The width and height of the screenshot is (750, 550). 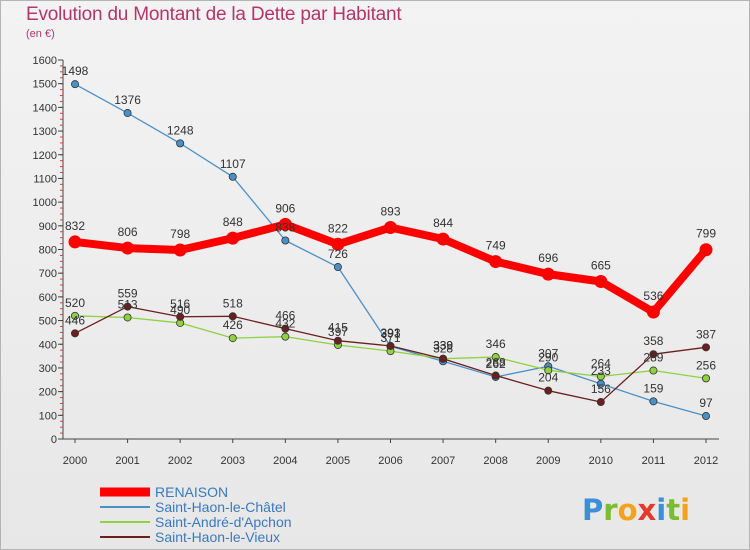 What do you see at coordinates (48, 416) in the screenshot?
I see `y-tick-label: 100` at bounding box center [48, 416].